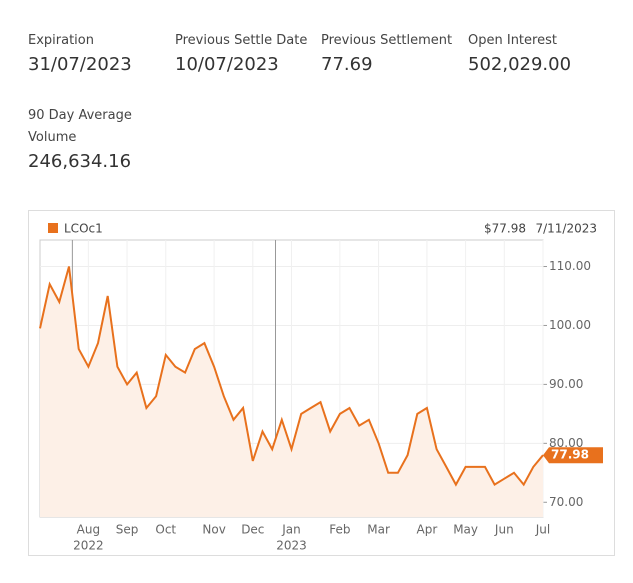 This screenshot has width=633, height=583. Describe the element at coordinates (570, 266) in the screenshot. I see `y-tick-label: 110.00` at that location.